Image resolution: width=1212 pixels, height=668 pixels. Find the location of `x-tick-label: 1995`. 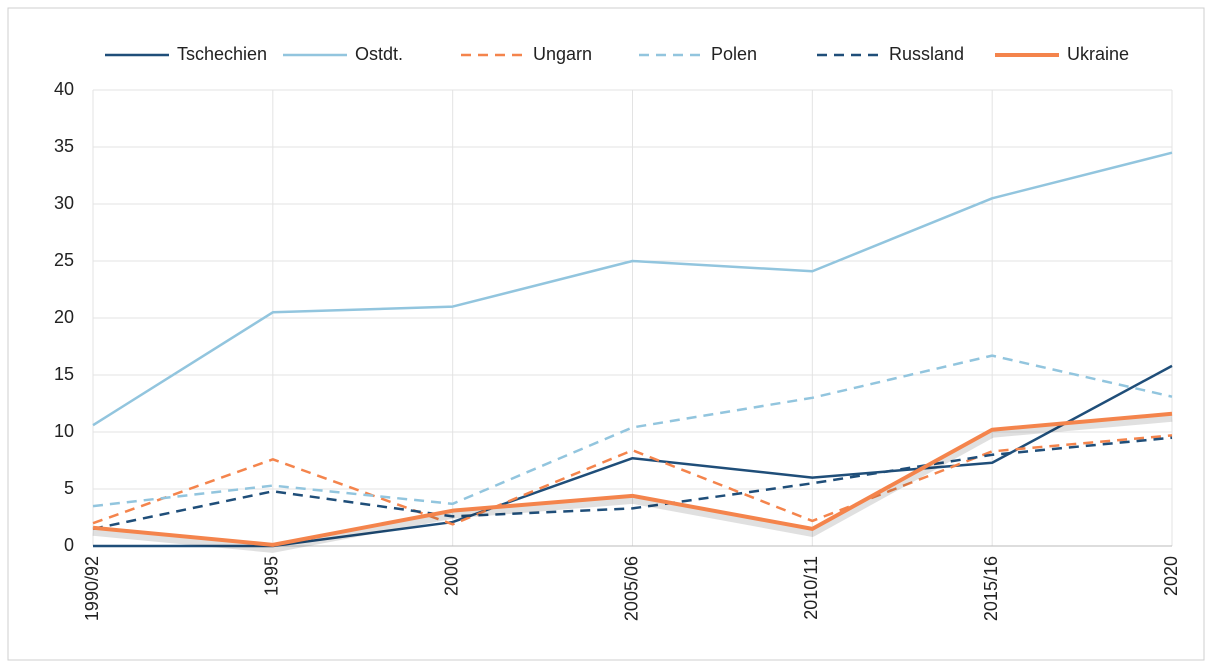

x-tick-label: 1995 is located at coordinates (272, 576).